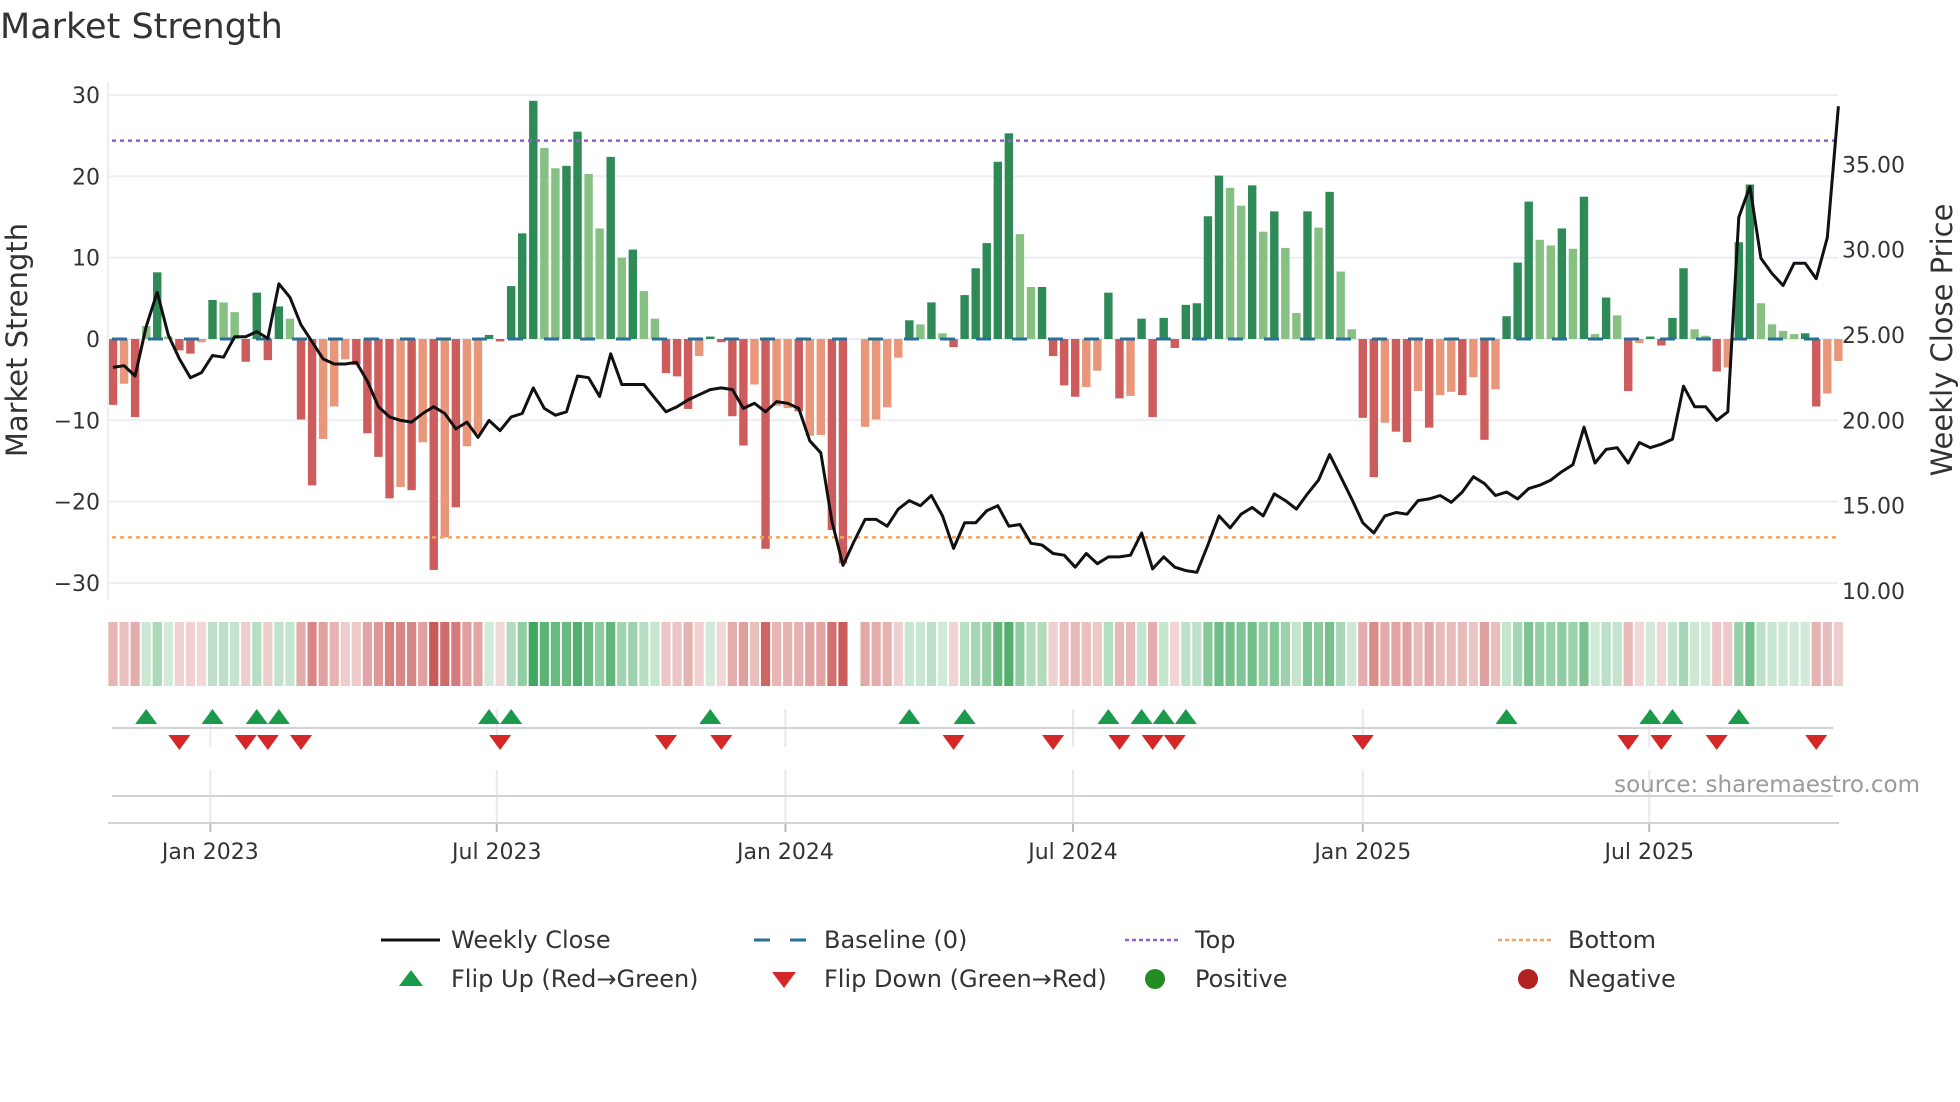 This screenshot has height=1102, width=1960. What do you see at coordinates (77, 503) in the screenshot?
I see `y-tick-label-left: −20` at bounding box center [77, 503].